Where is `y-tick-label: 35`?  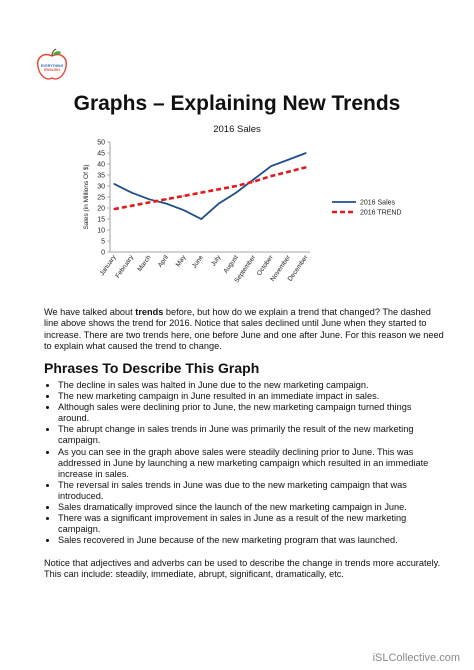 y-tick-label: 35 is located at coordinates (101, 176).